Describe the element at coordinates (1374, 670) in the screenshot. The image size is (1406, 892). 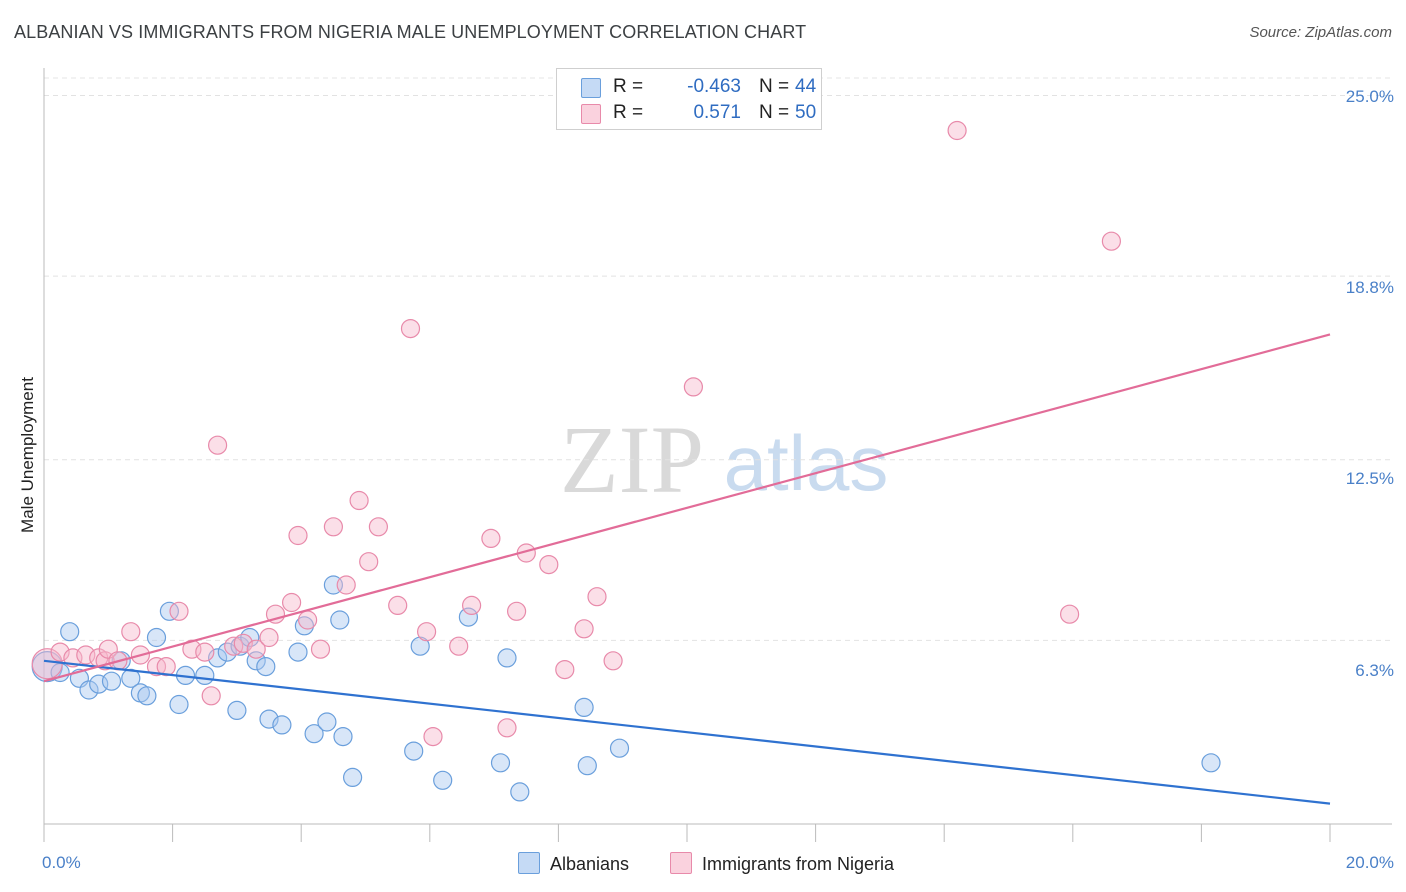
I see `y-tick-label-6-3: 6.3%` at that location.